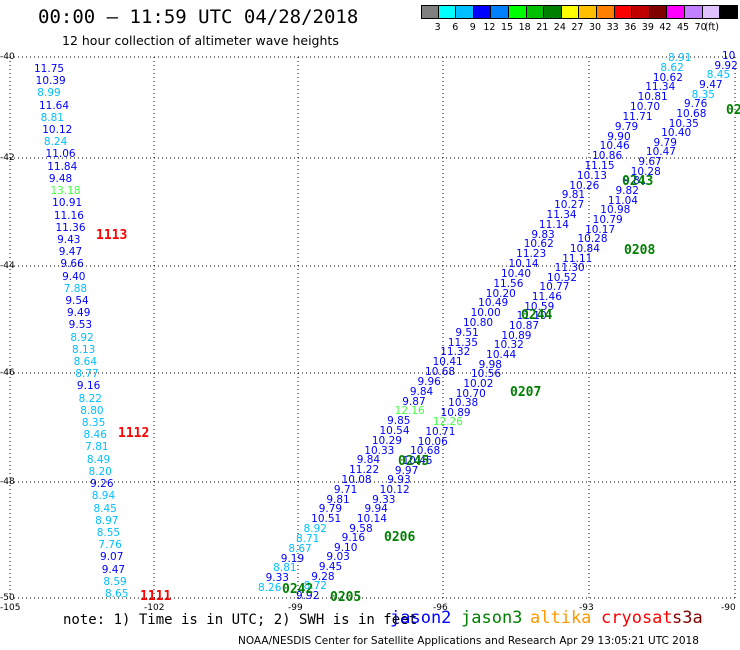 The image size is (740, 650). Describe the element at coordinates (92, 410) in the screenshot. I see `track-value: 8.80` at that location.